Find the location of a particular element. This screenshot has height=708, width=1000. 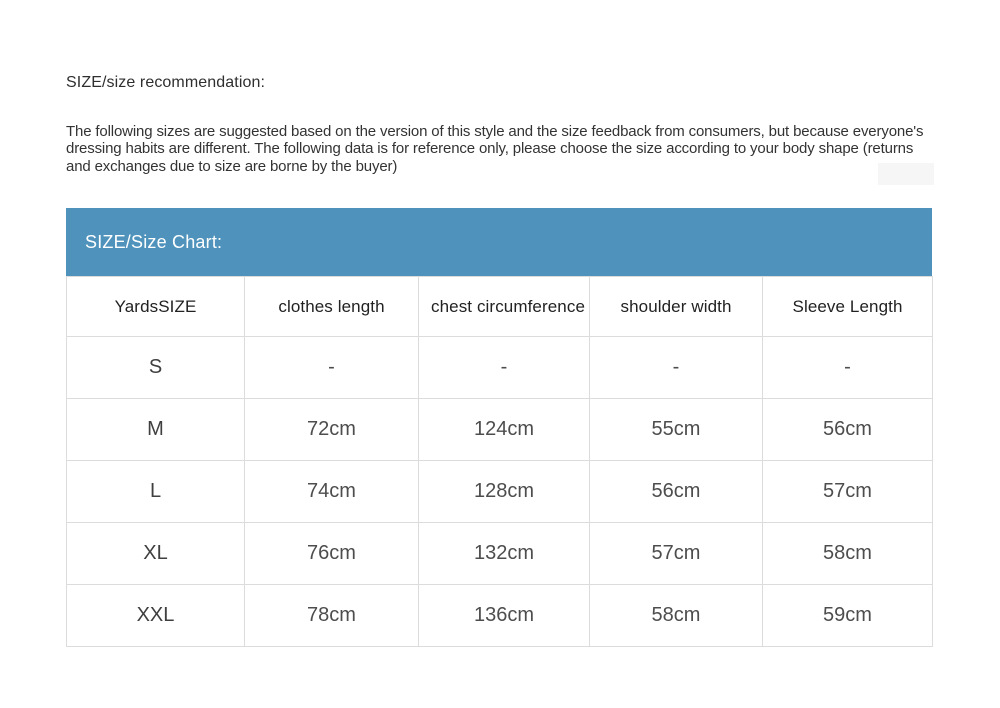

table-row: XL 76cm 132cm 57cm 58cm is located at coordinates (499, 553).